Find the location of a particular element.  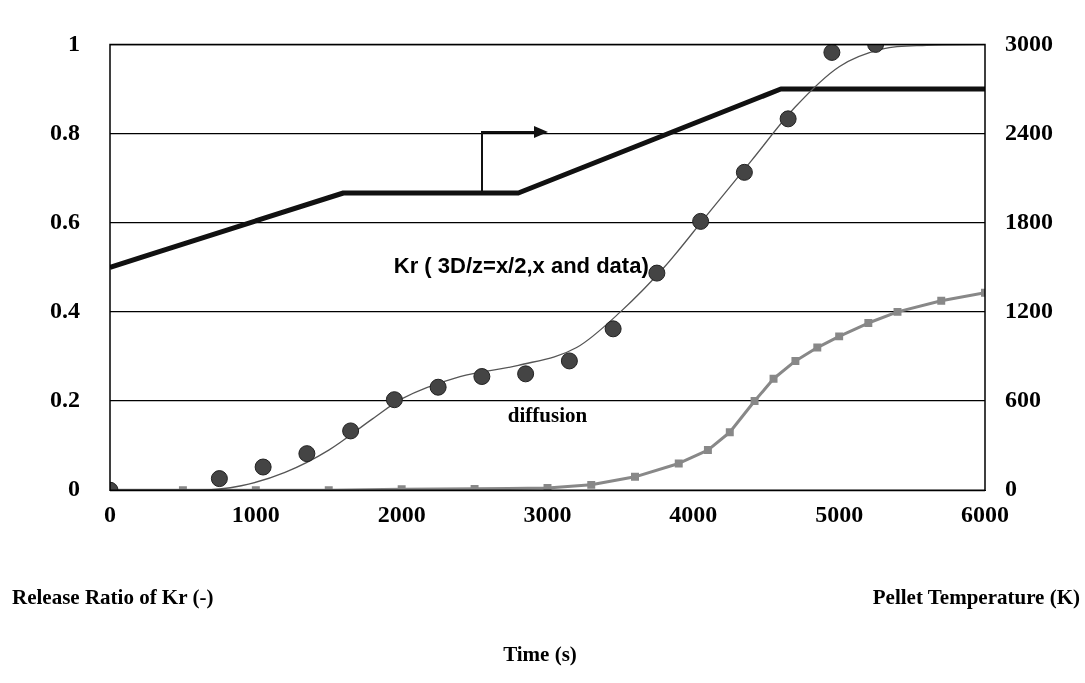

y2-tick-label: 2400 is located at coordinates (1029, 131).